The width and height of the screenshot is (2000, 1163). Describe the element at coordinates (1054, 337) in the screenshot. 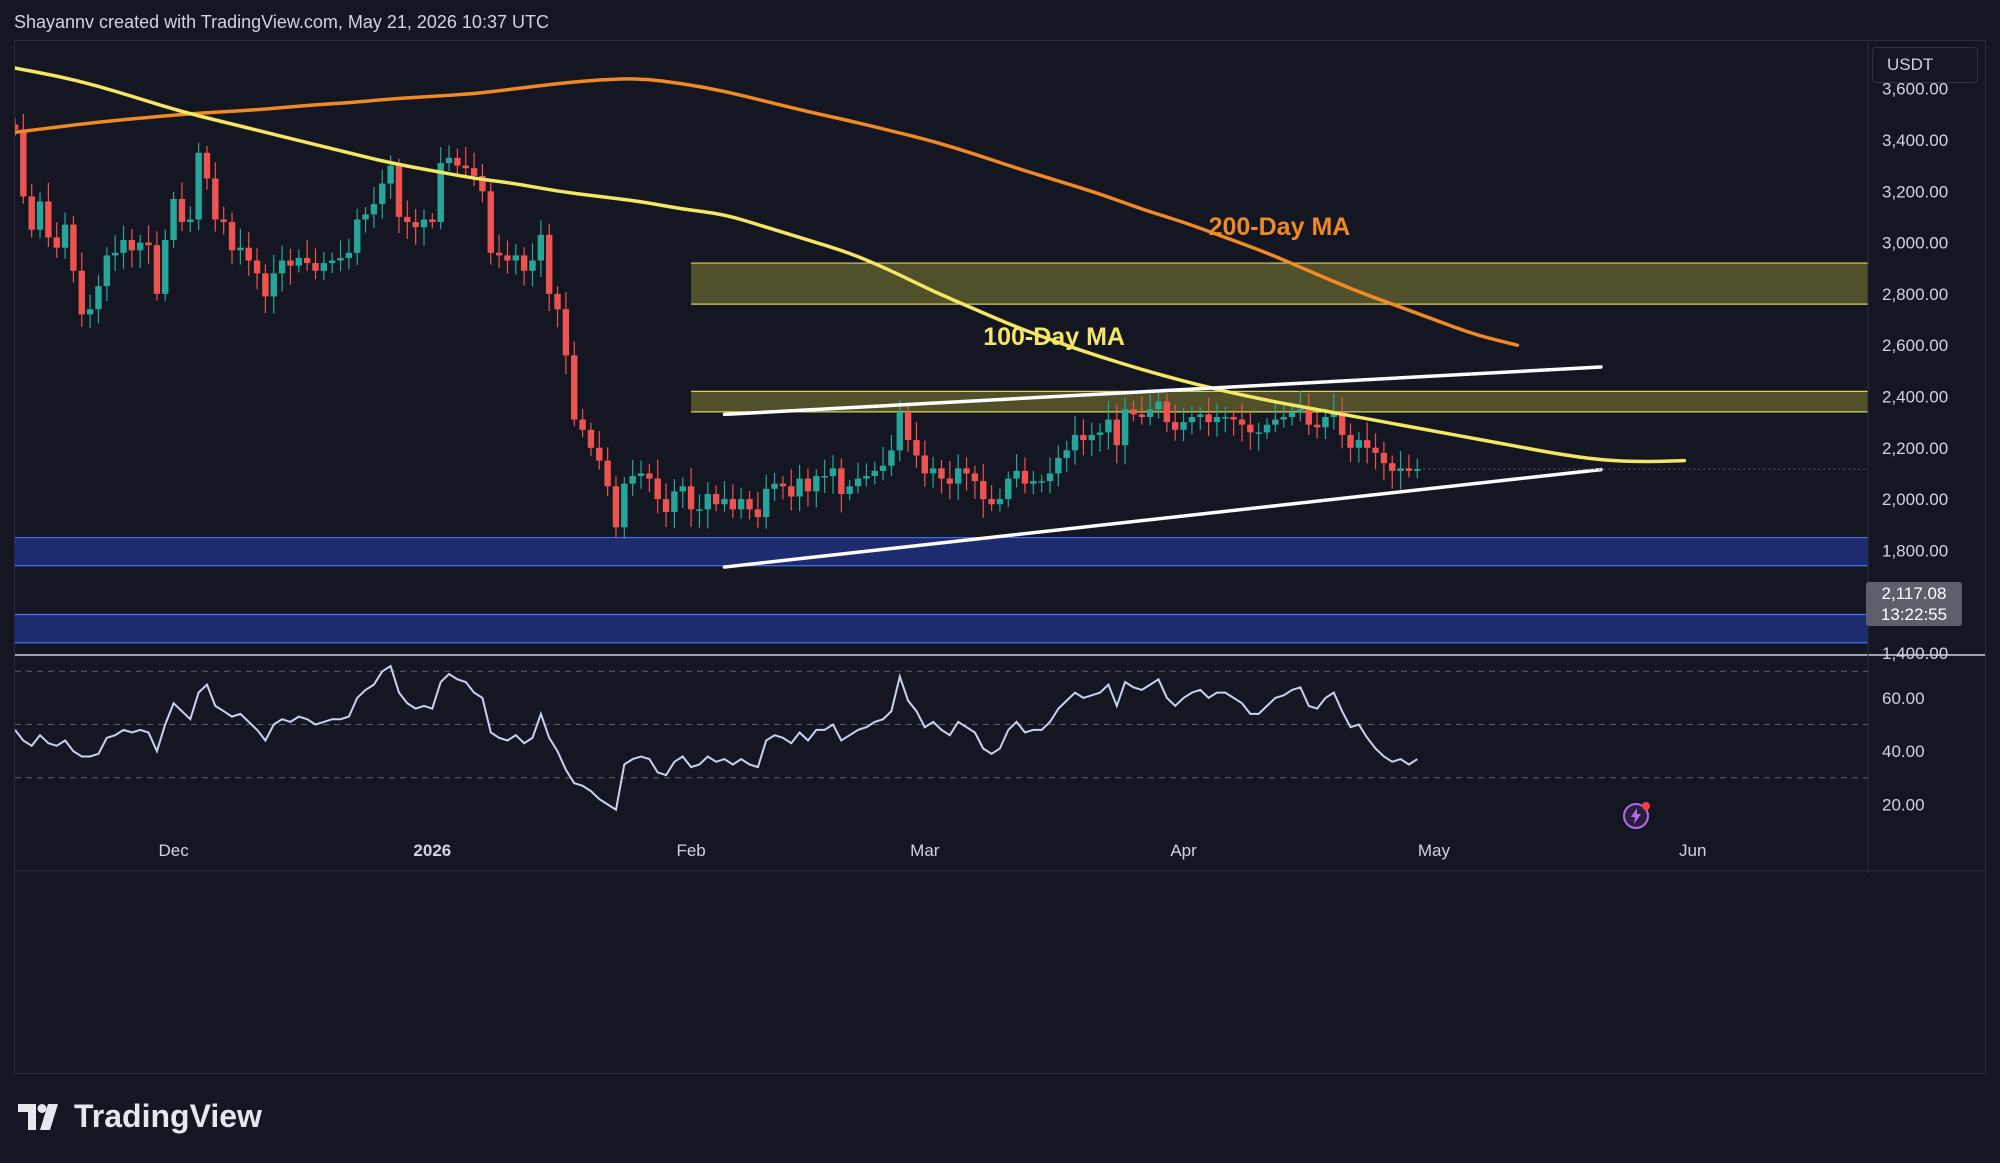

I see `ma100-label: 100-Day MA` at that location.